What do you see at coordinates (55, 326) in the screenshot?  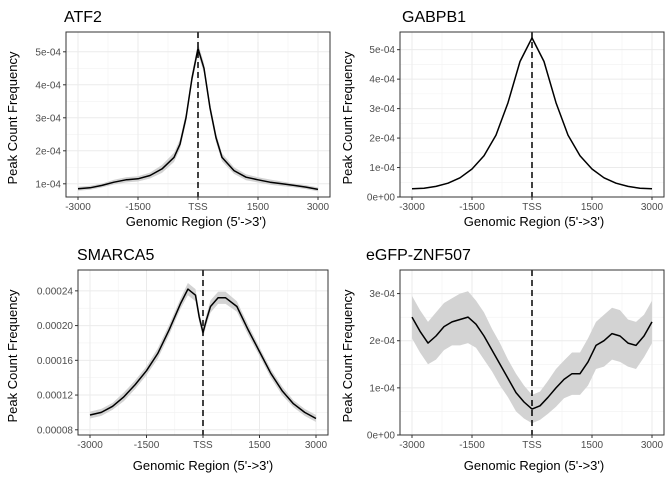 I see `y-tick-label: 0.00020` at bounding box center [55, 326].